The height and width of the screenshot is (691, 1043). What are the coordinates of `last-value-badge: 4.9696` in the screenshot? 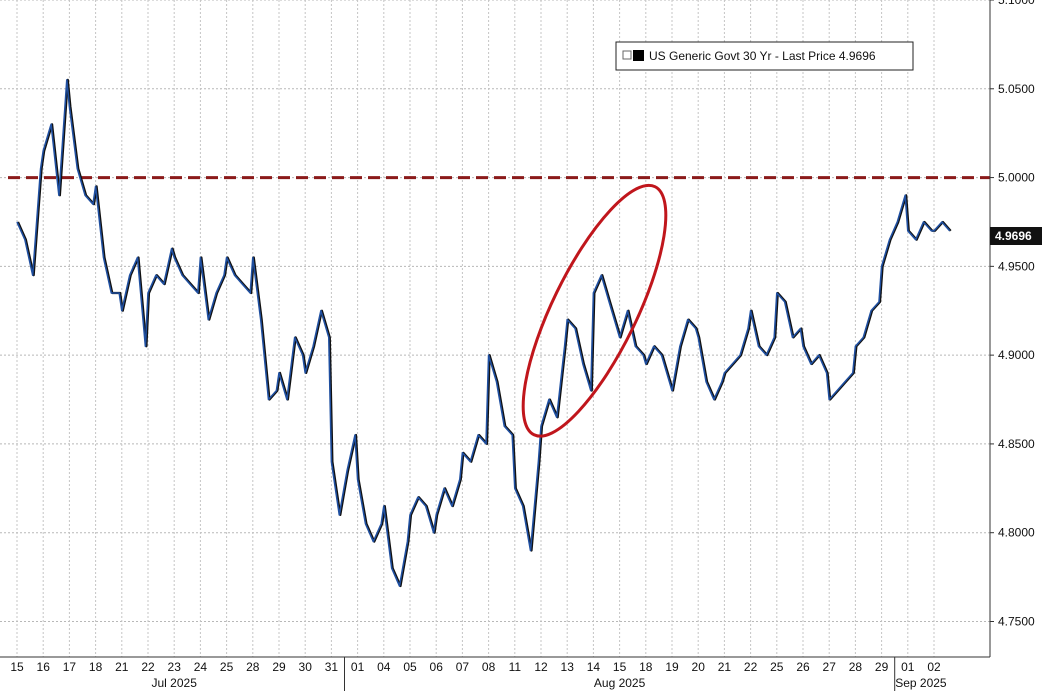 It's located at (1016, 236).